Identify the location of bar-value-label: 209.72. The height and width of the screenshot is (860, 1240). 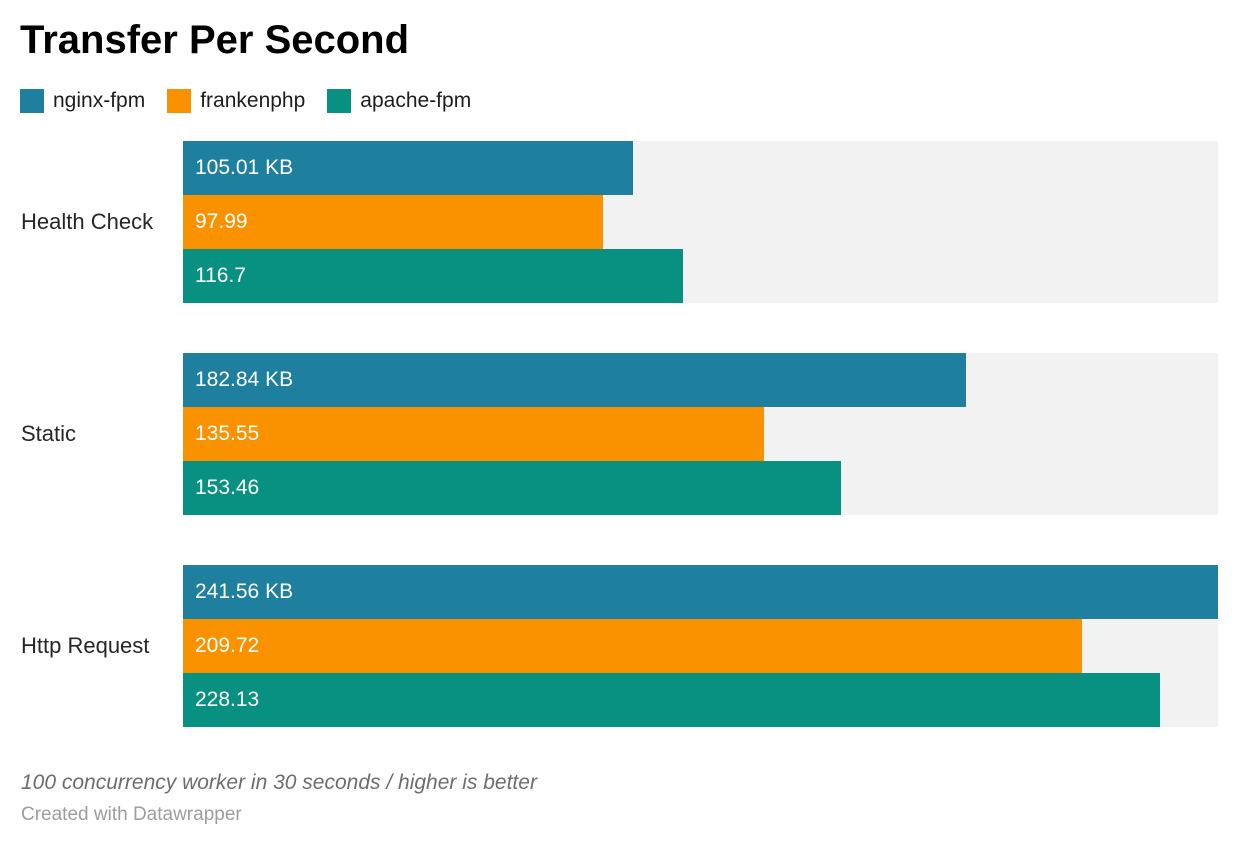
(227, 645).